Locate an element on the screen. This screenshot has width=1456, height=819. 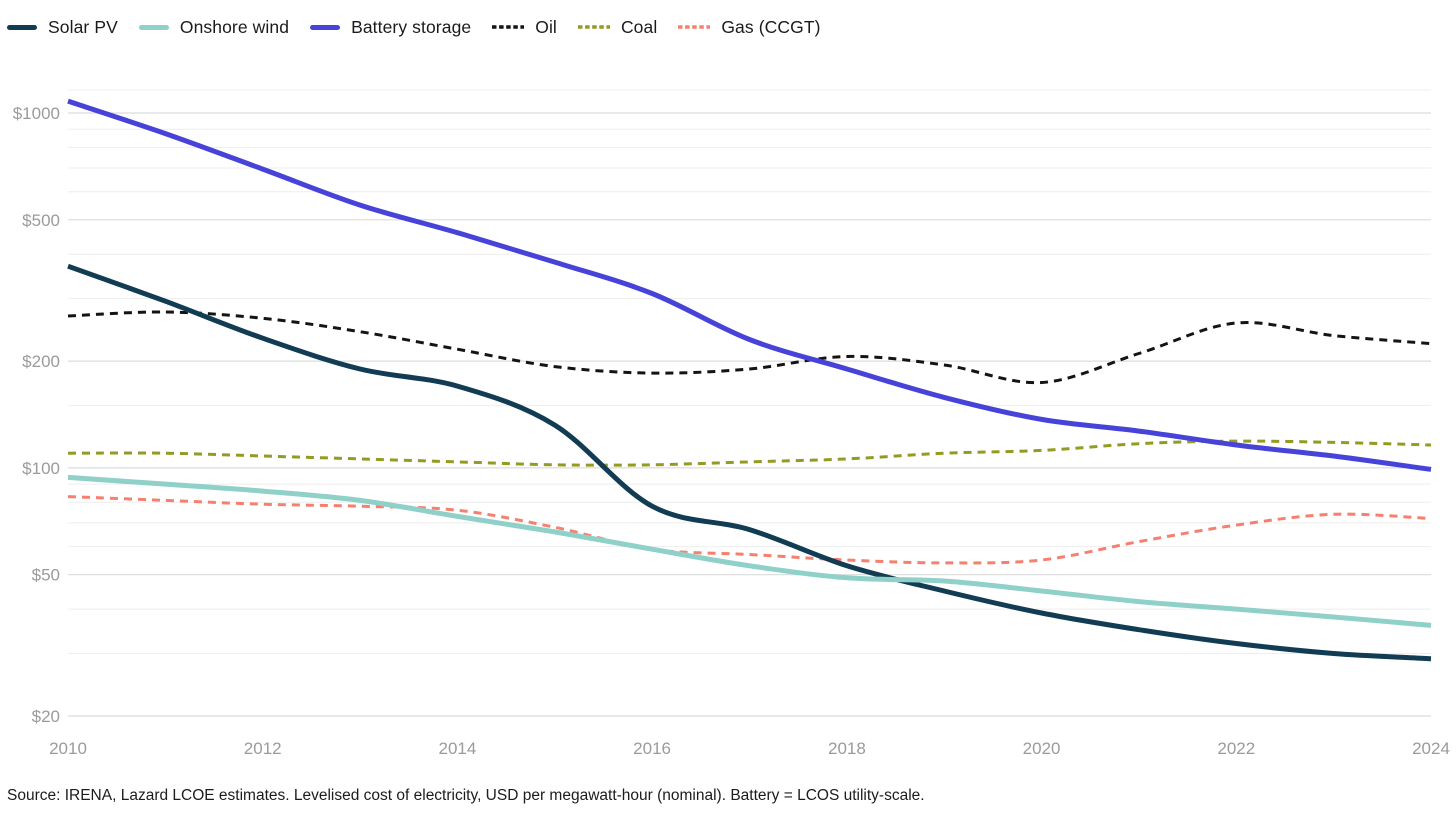
legend-item-gas-ccgt: Gas (CCGT) is located at coordinates (749, 27).